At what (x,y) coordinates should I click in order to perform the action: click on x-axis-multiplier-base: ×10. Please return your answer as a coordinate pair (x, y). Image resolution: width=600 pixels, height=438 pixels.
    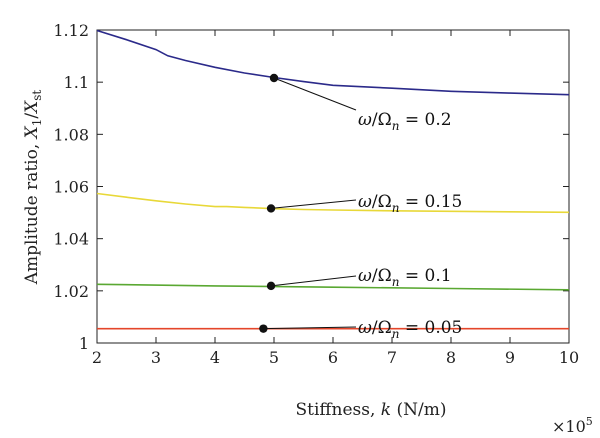
    Looking at the image, I should click on (569, 426).